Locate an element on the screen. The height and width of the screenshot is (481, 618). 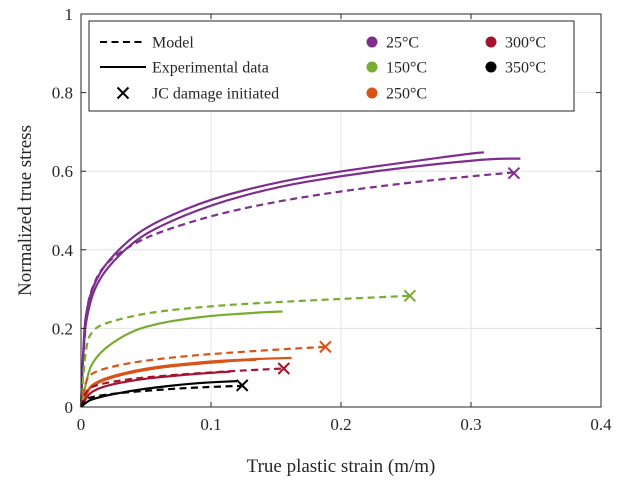
x-tick-label: 0.1 is located at coordinates (210, 424).